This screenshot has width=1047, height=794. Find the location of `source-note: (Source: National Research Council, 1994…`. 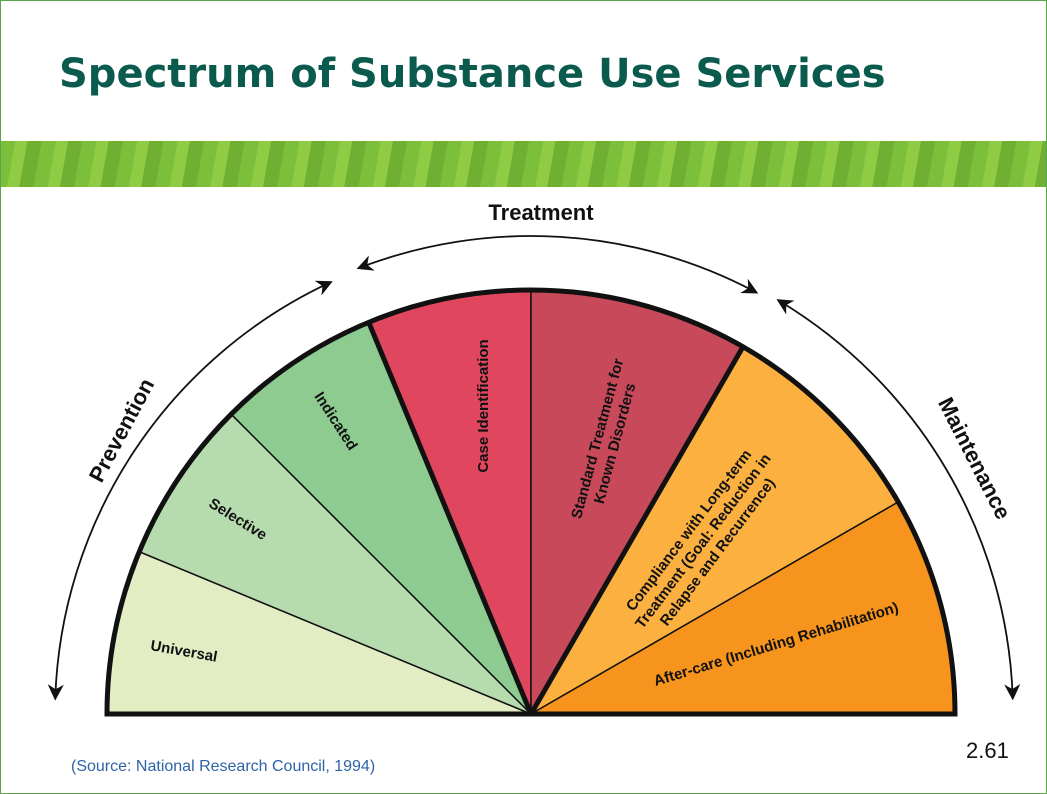

source-note: (Source: National Research Council, 1994… is located at coordinates (223, 766).